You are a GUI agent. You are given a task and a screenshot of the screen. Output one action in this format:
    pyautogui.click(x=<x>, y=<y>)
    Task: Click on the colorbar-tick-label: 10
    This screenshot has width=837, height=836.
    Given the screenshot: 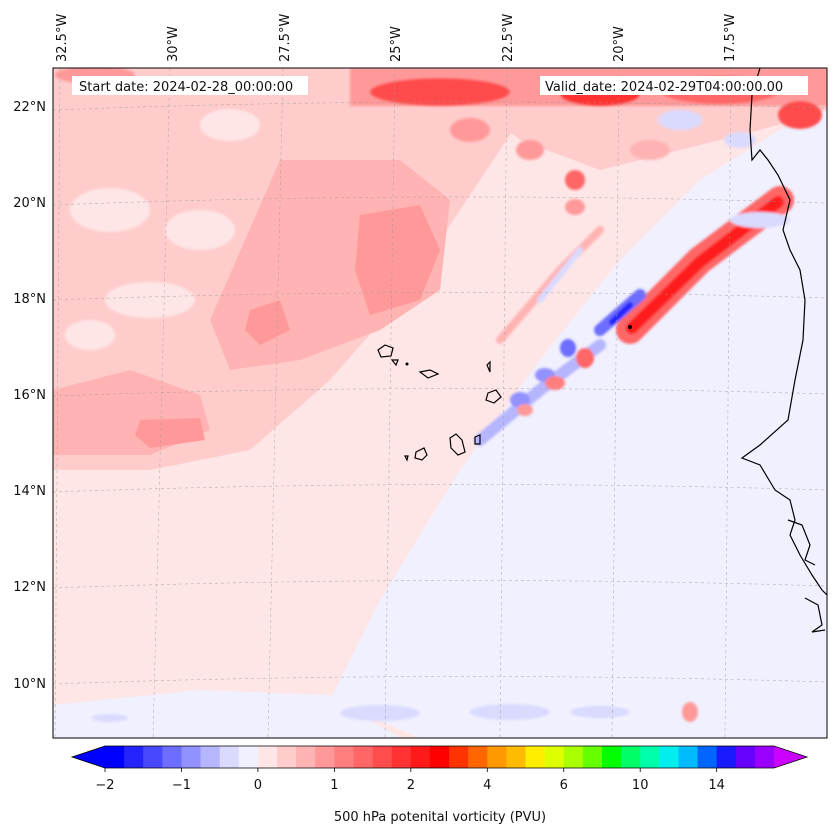 What is the action you would take?
    pyautogui.click(x=640, y=785)
    